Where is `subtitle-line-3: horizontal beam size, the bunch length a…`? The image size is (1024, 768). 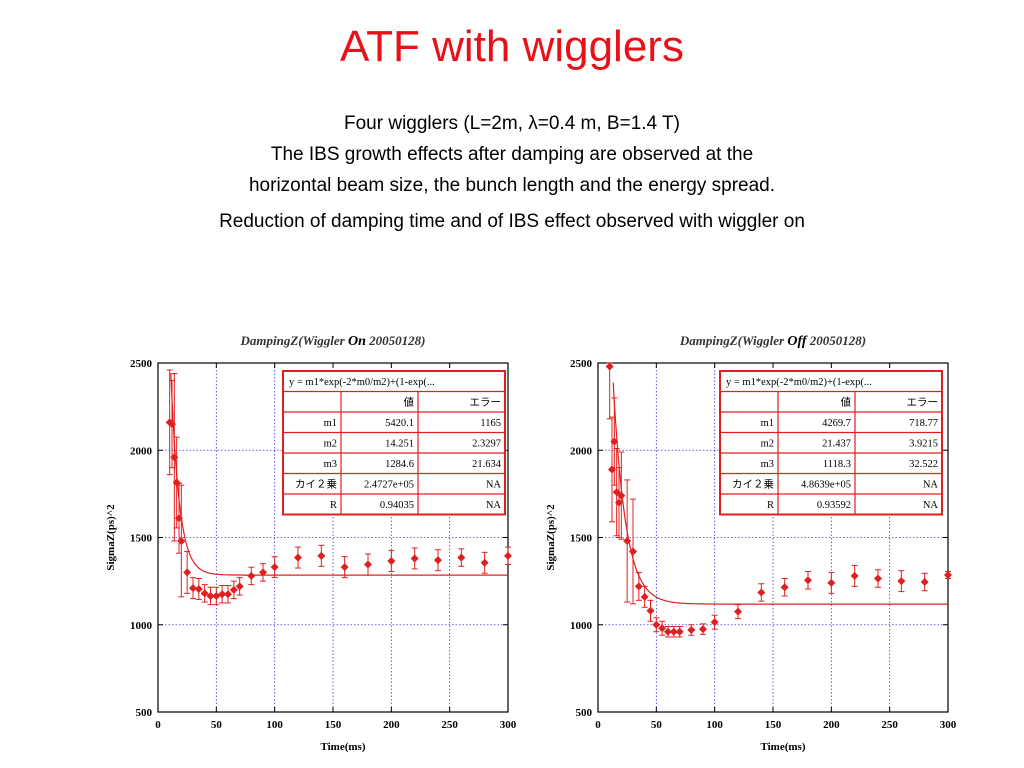 subtitle-line-3: horizontal beam size, the bunch length a… is located at coordinates (512, 185).